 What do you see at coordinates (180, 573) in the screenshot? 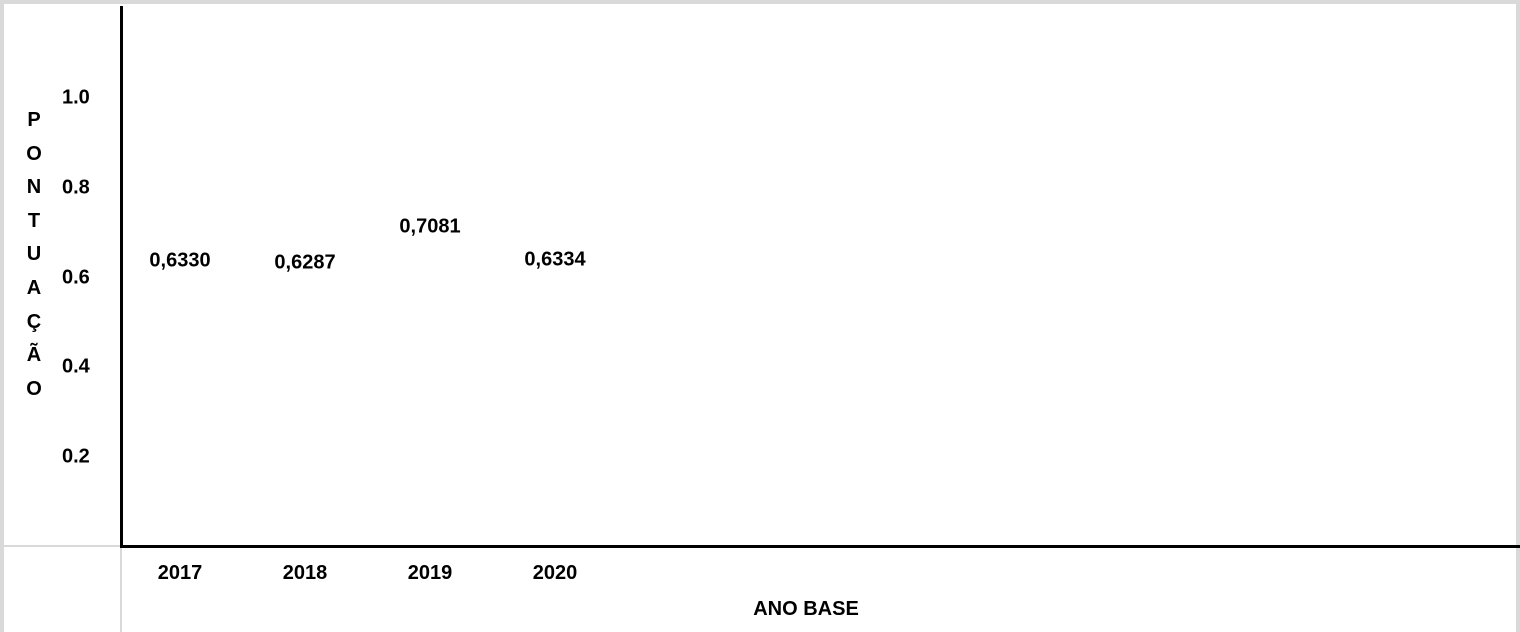
I see `x-tick-label: 2017` at bounding box center [180, 573].